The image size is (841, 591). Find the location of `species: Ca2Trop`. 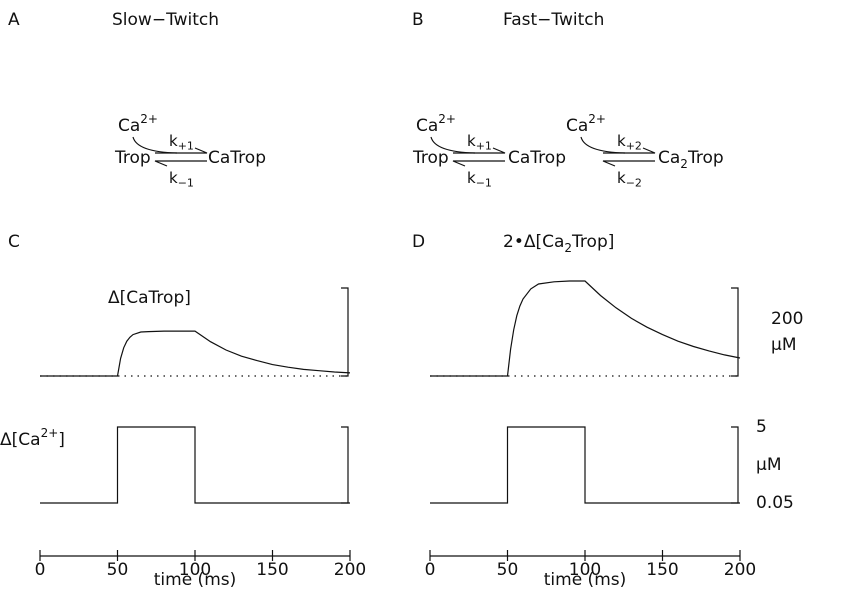

species: Ca2Trop is located at coordinates (691, 159).